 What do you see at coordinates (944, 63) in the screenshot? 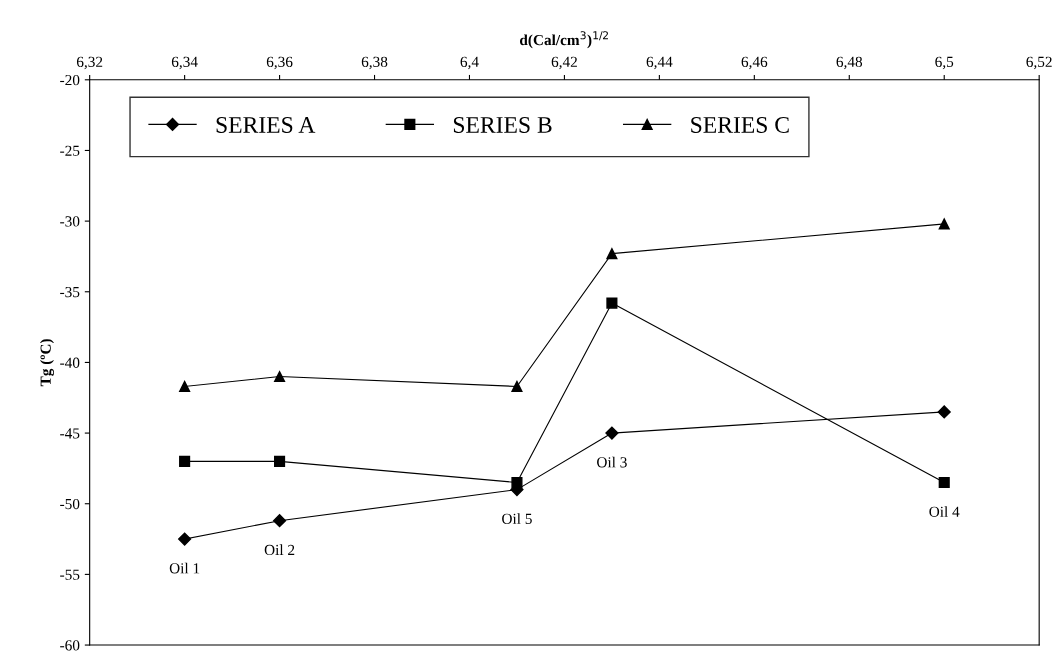
I see `x-tick-label: 6,5` at bounding box center [944, 63].